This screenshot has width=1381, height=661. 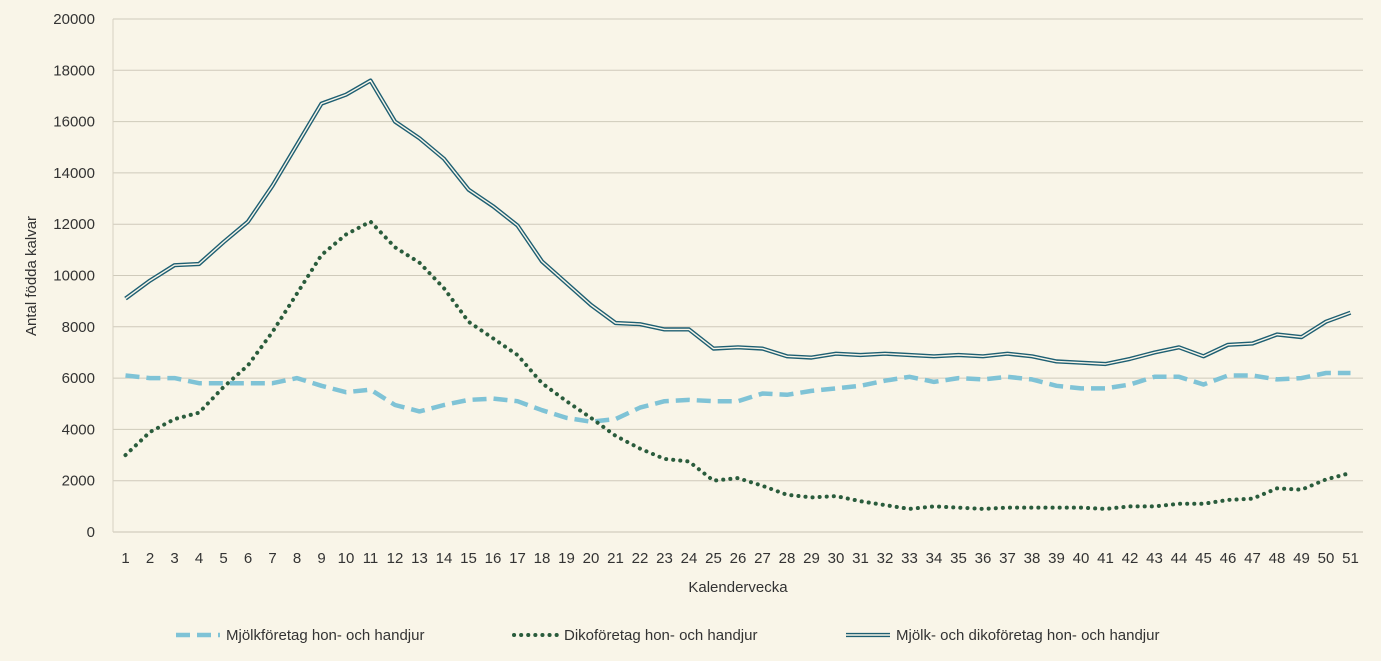 I want to click on x-tick-label: 37, so click(x=1007, y=558).